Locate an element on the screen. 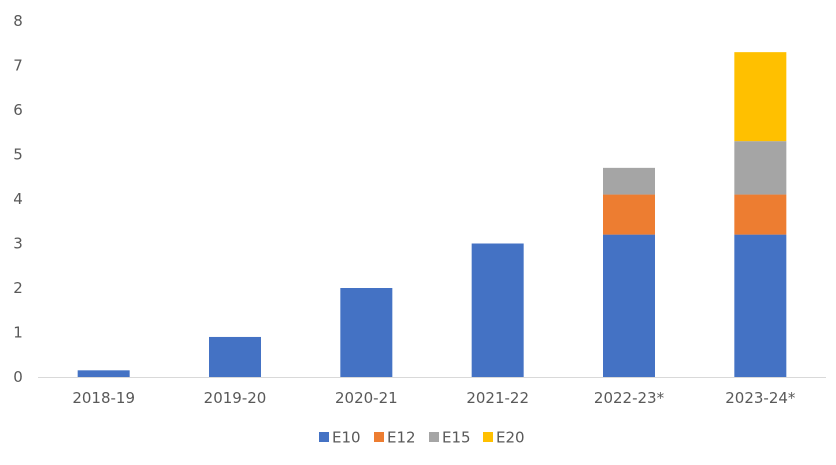 The height and width of the screenshot is (465, 836). x-tick-label: 2021-22 is located at coordinates (497, 398).